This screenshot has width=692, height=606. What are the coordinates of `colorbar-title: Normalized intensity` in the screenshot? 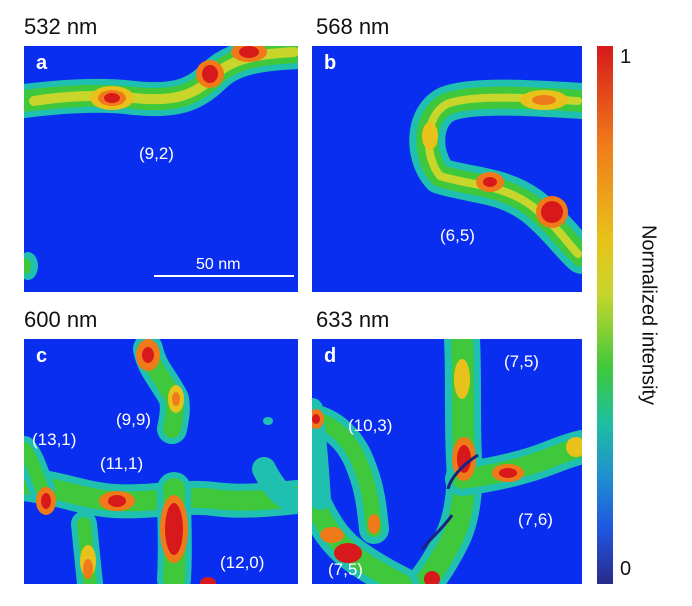 It's located at (648, 315).